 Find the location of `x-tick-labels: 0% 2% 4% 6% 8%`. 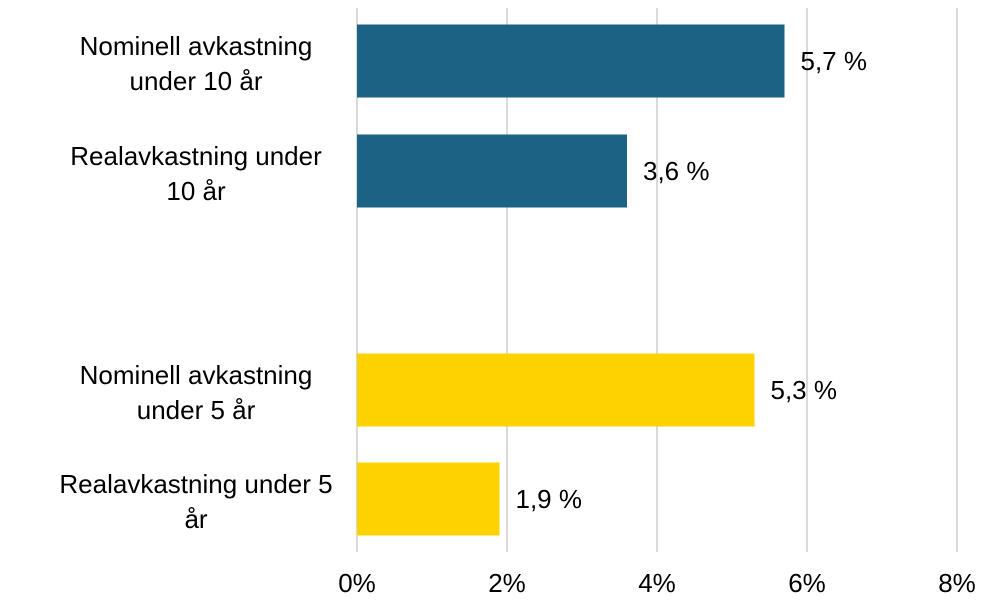

x-tick-labels: 0% 2% 4% 6% 8% is located at coordinates (657, 583).